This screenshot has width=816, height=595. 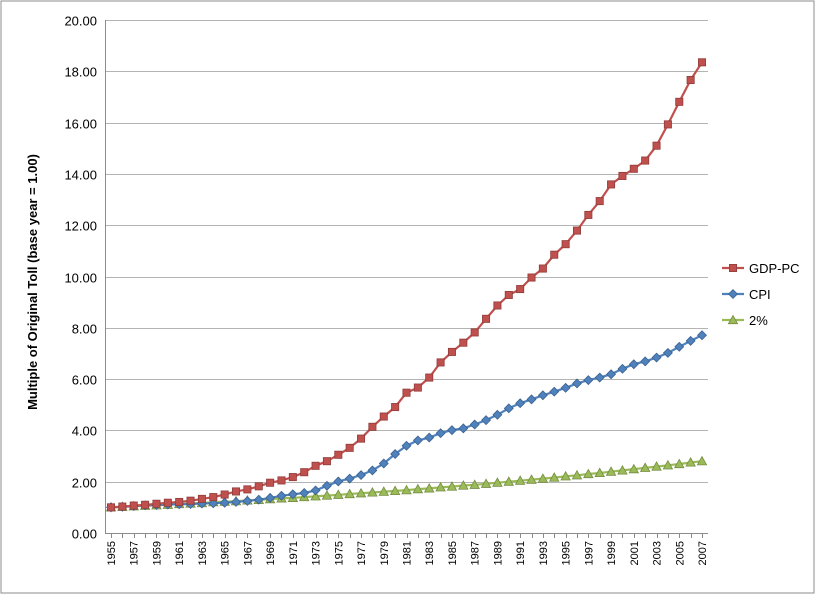 What do you see at coordinates (248, 553) in the screenshot?
I see `x-tick-label: 1967` at bounding box center [248, 553].